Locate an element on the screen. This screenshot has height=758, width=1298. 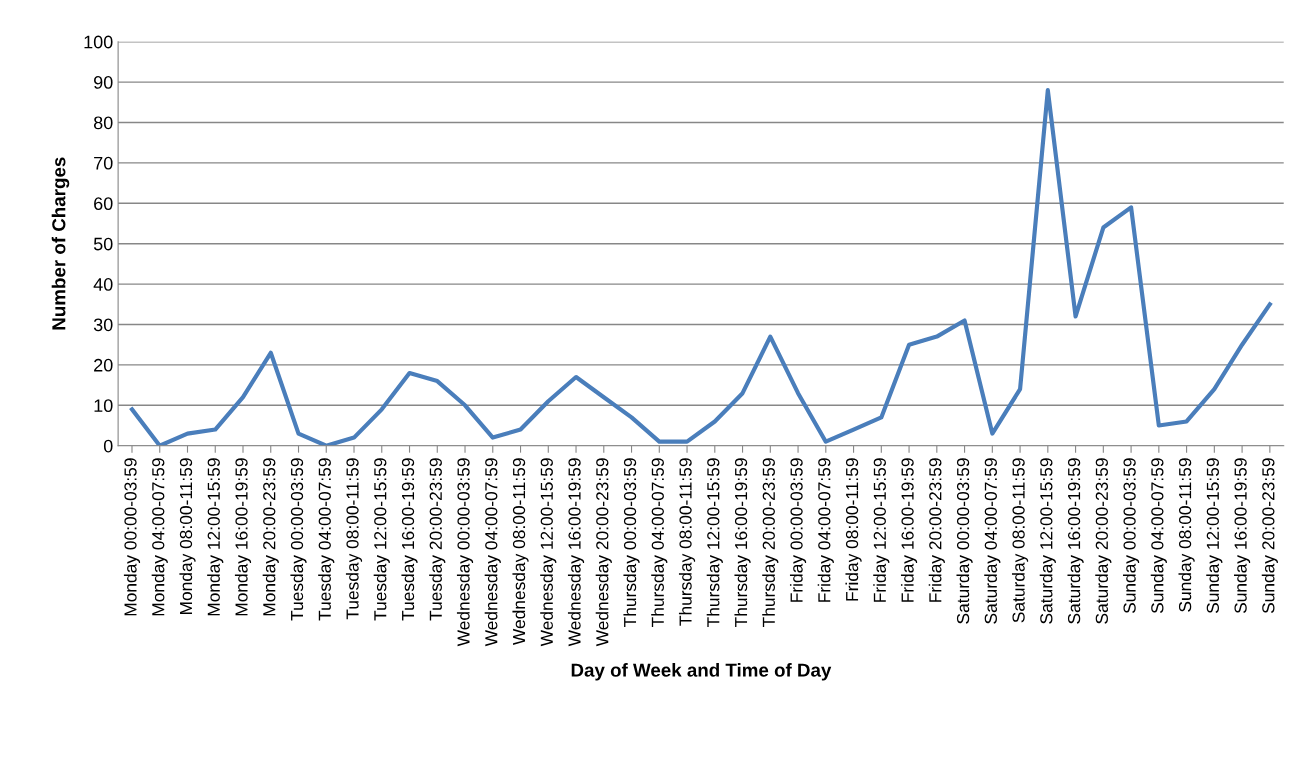
y-tick-label: 0 is located at coordinates (108, 446).